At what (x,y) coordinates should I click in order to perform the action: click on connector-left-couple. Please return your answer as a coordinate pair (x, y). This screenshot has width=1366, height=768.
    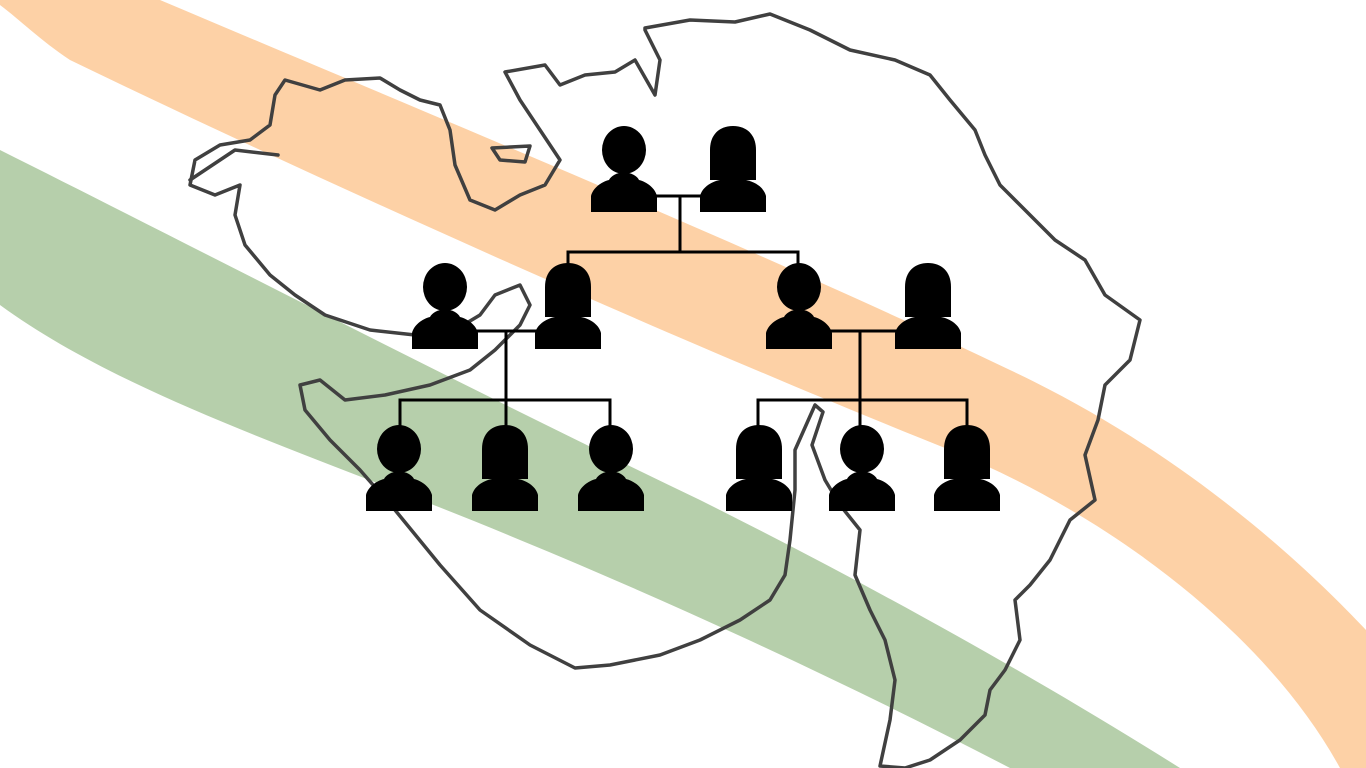
    Looking at the image, I should click on (505, 378).